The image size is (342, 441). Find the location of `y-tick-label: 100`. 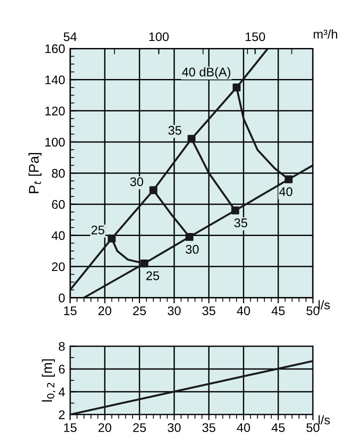

y-tick-label: 100 is located at coordinates (55, 142).